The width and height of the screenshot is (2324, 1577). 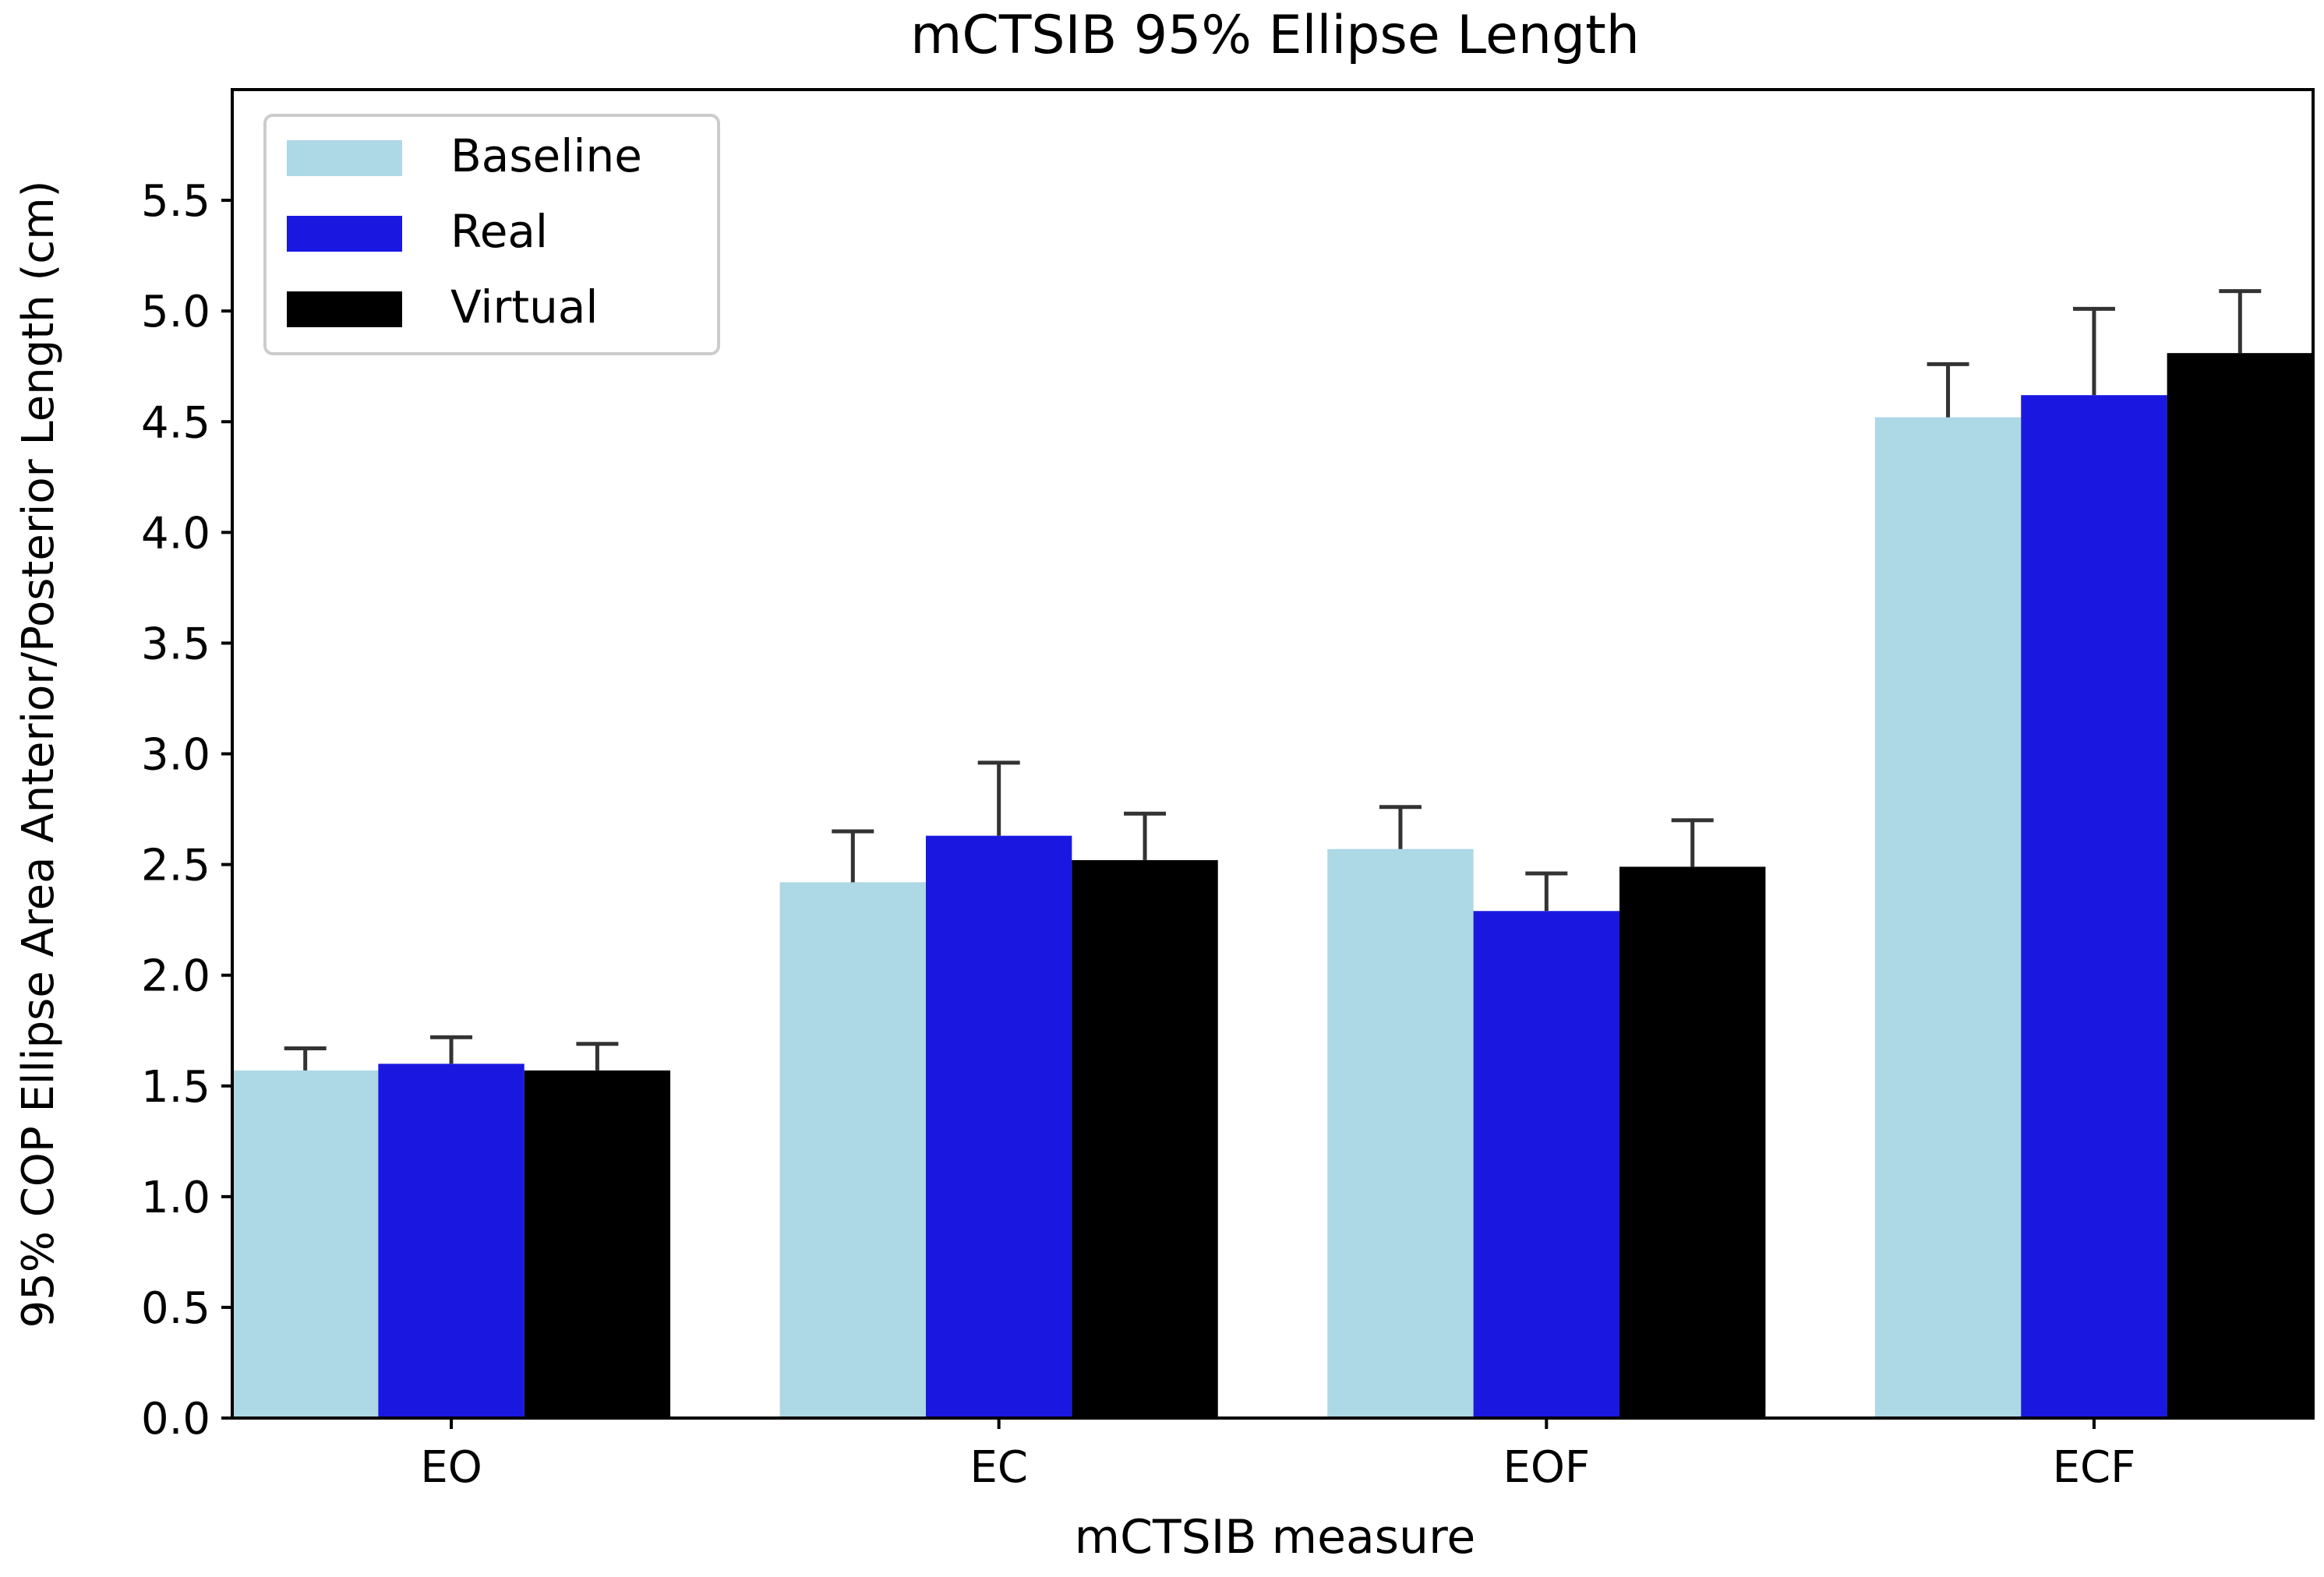 What do you see at coordinates (1546, 1164) in the screenshot?
I see `bar-real-eof` at bounding box center [1546, 1164].